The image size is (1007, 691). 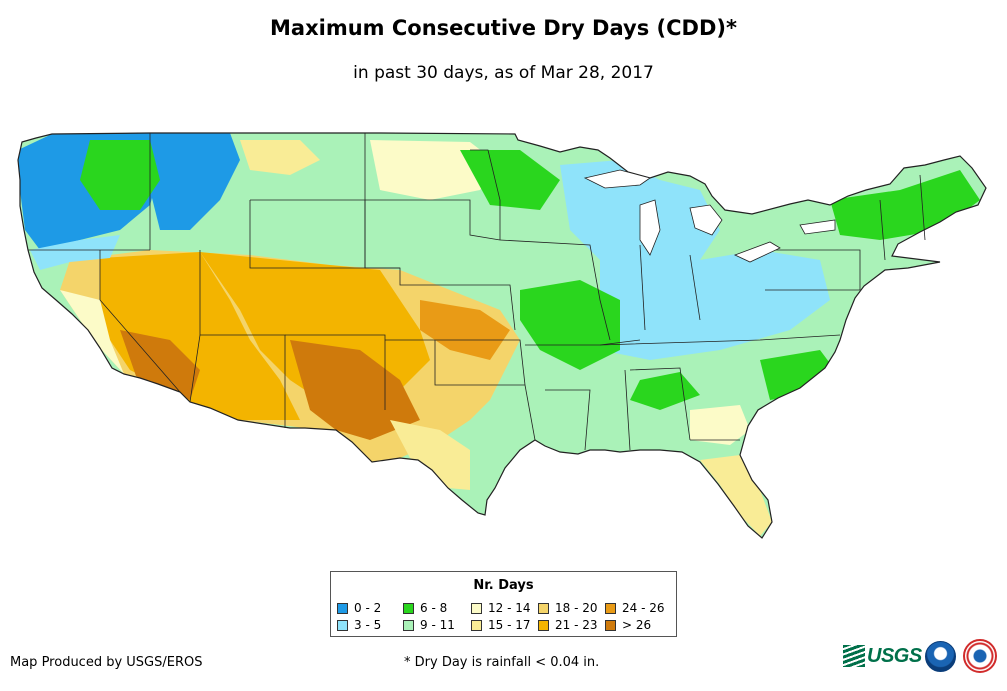 I want to click on map-credit: Map Produced by USGS/EROS, so click(x=106, y=662).